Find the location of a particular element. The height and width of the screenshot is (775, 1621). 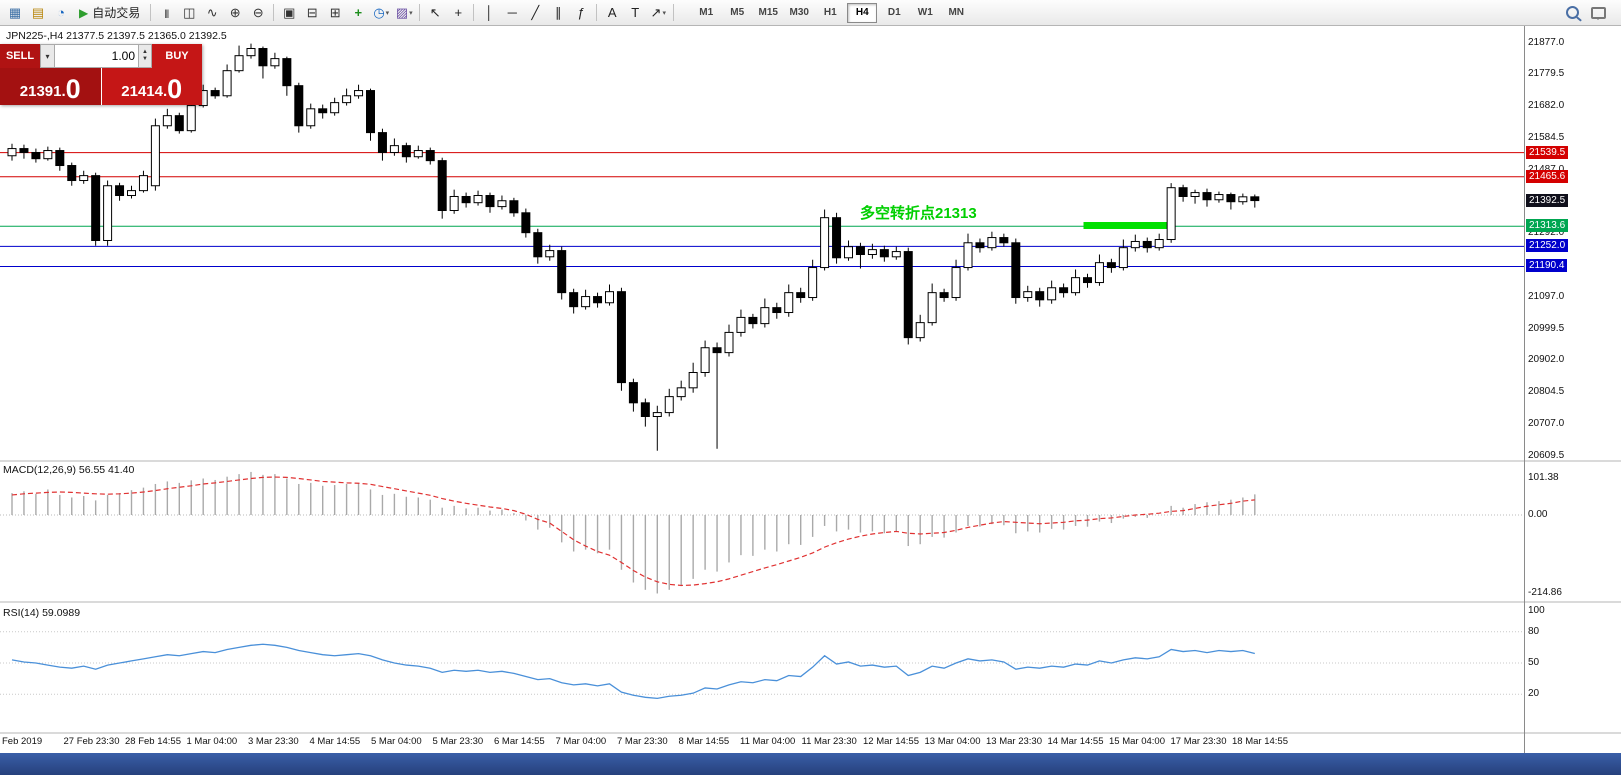

timeframe-mn: MN is located at coordinates (956, 12).